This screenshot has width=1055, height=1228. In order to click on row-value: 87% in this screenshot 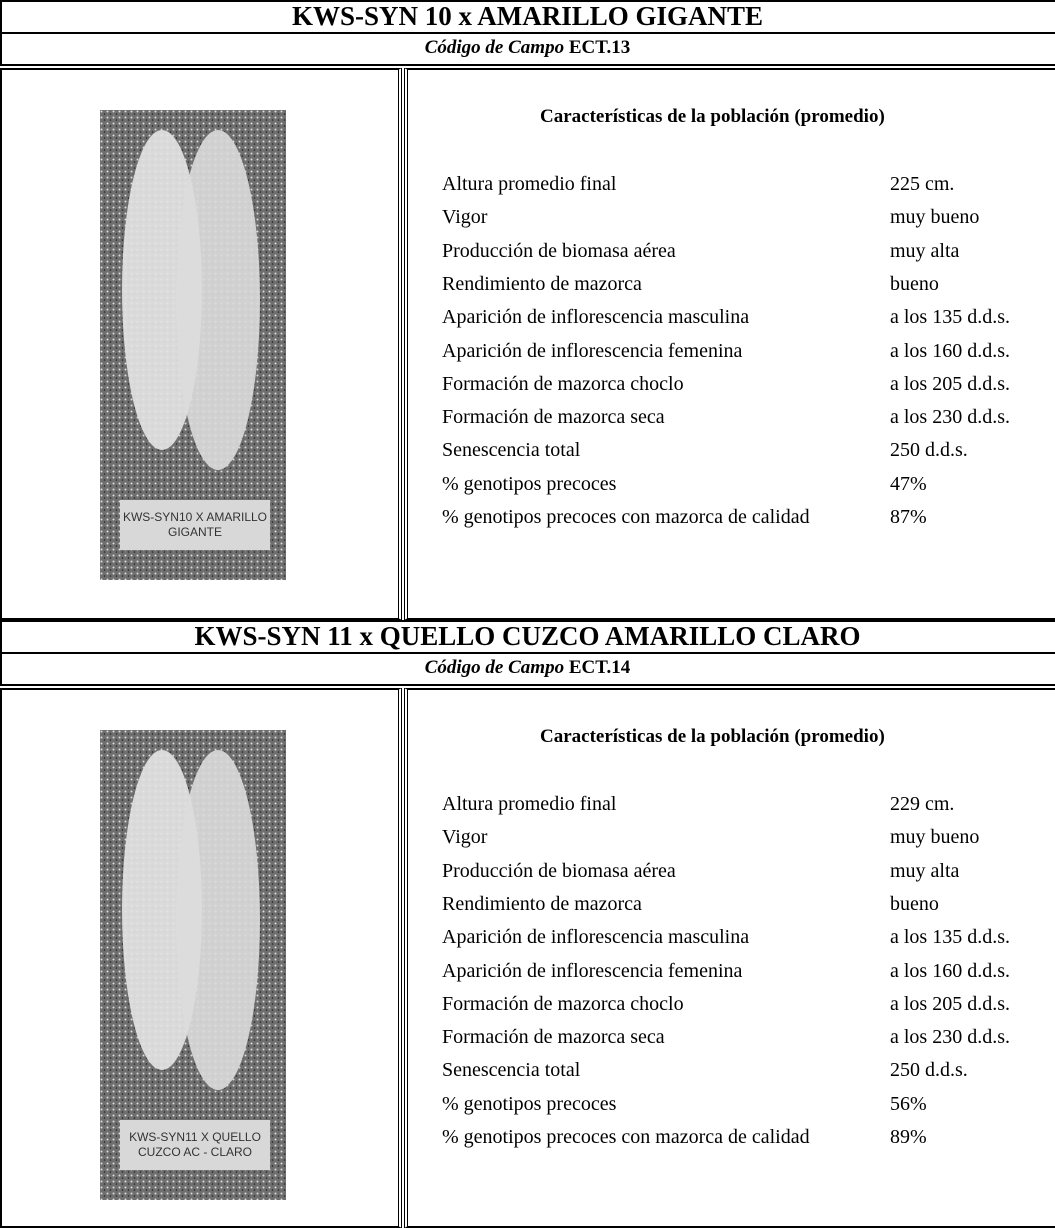, I will do `click(908, 517)`.